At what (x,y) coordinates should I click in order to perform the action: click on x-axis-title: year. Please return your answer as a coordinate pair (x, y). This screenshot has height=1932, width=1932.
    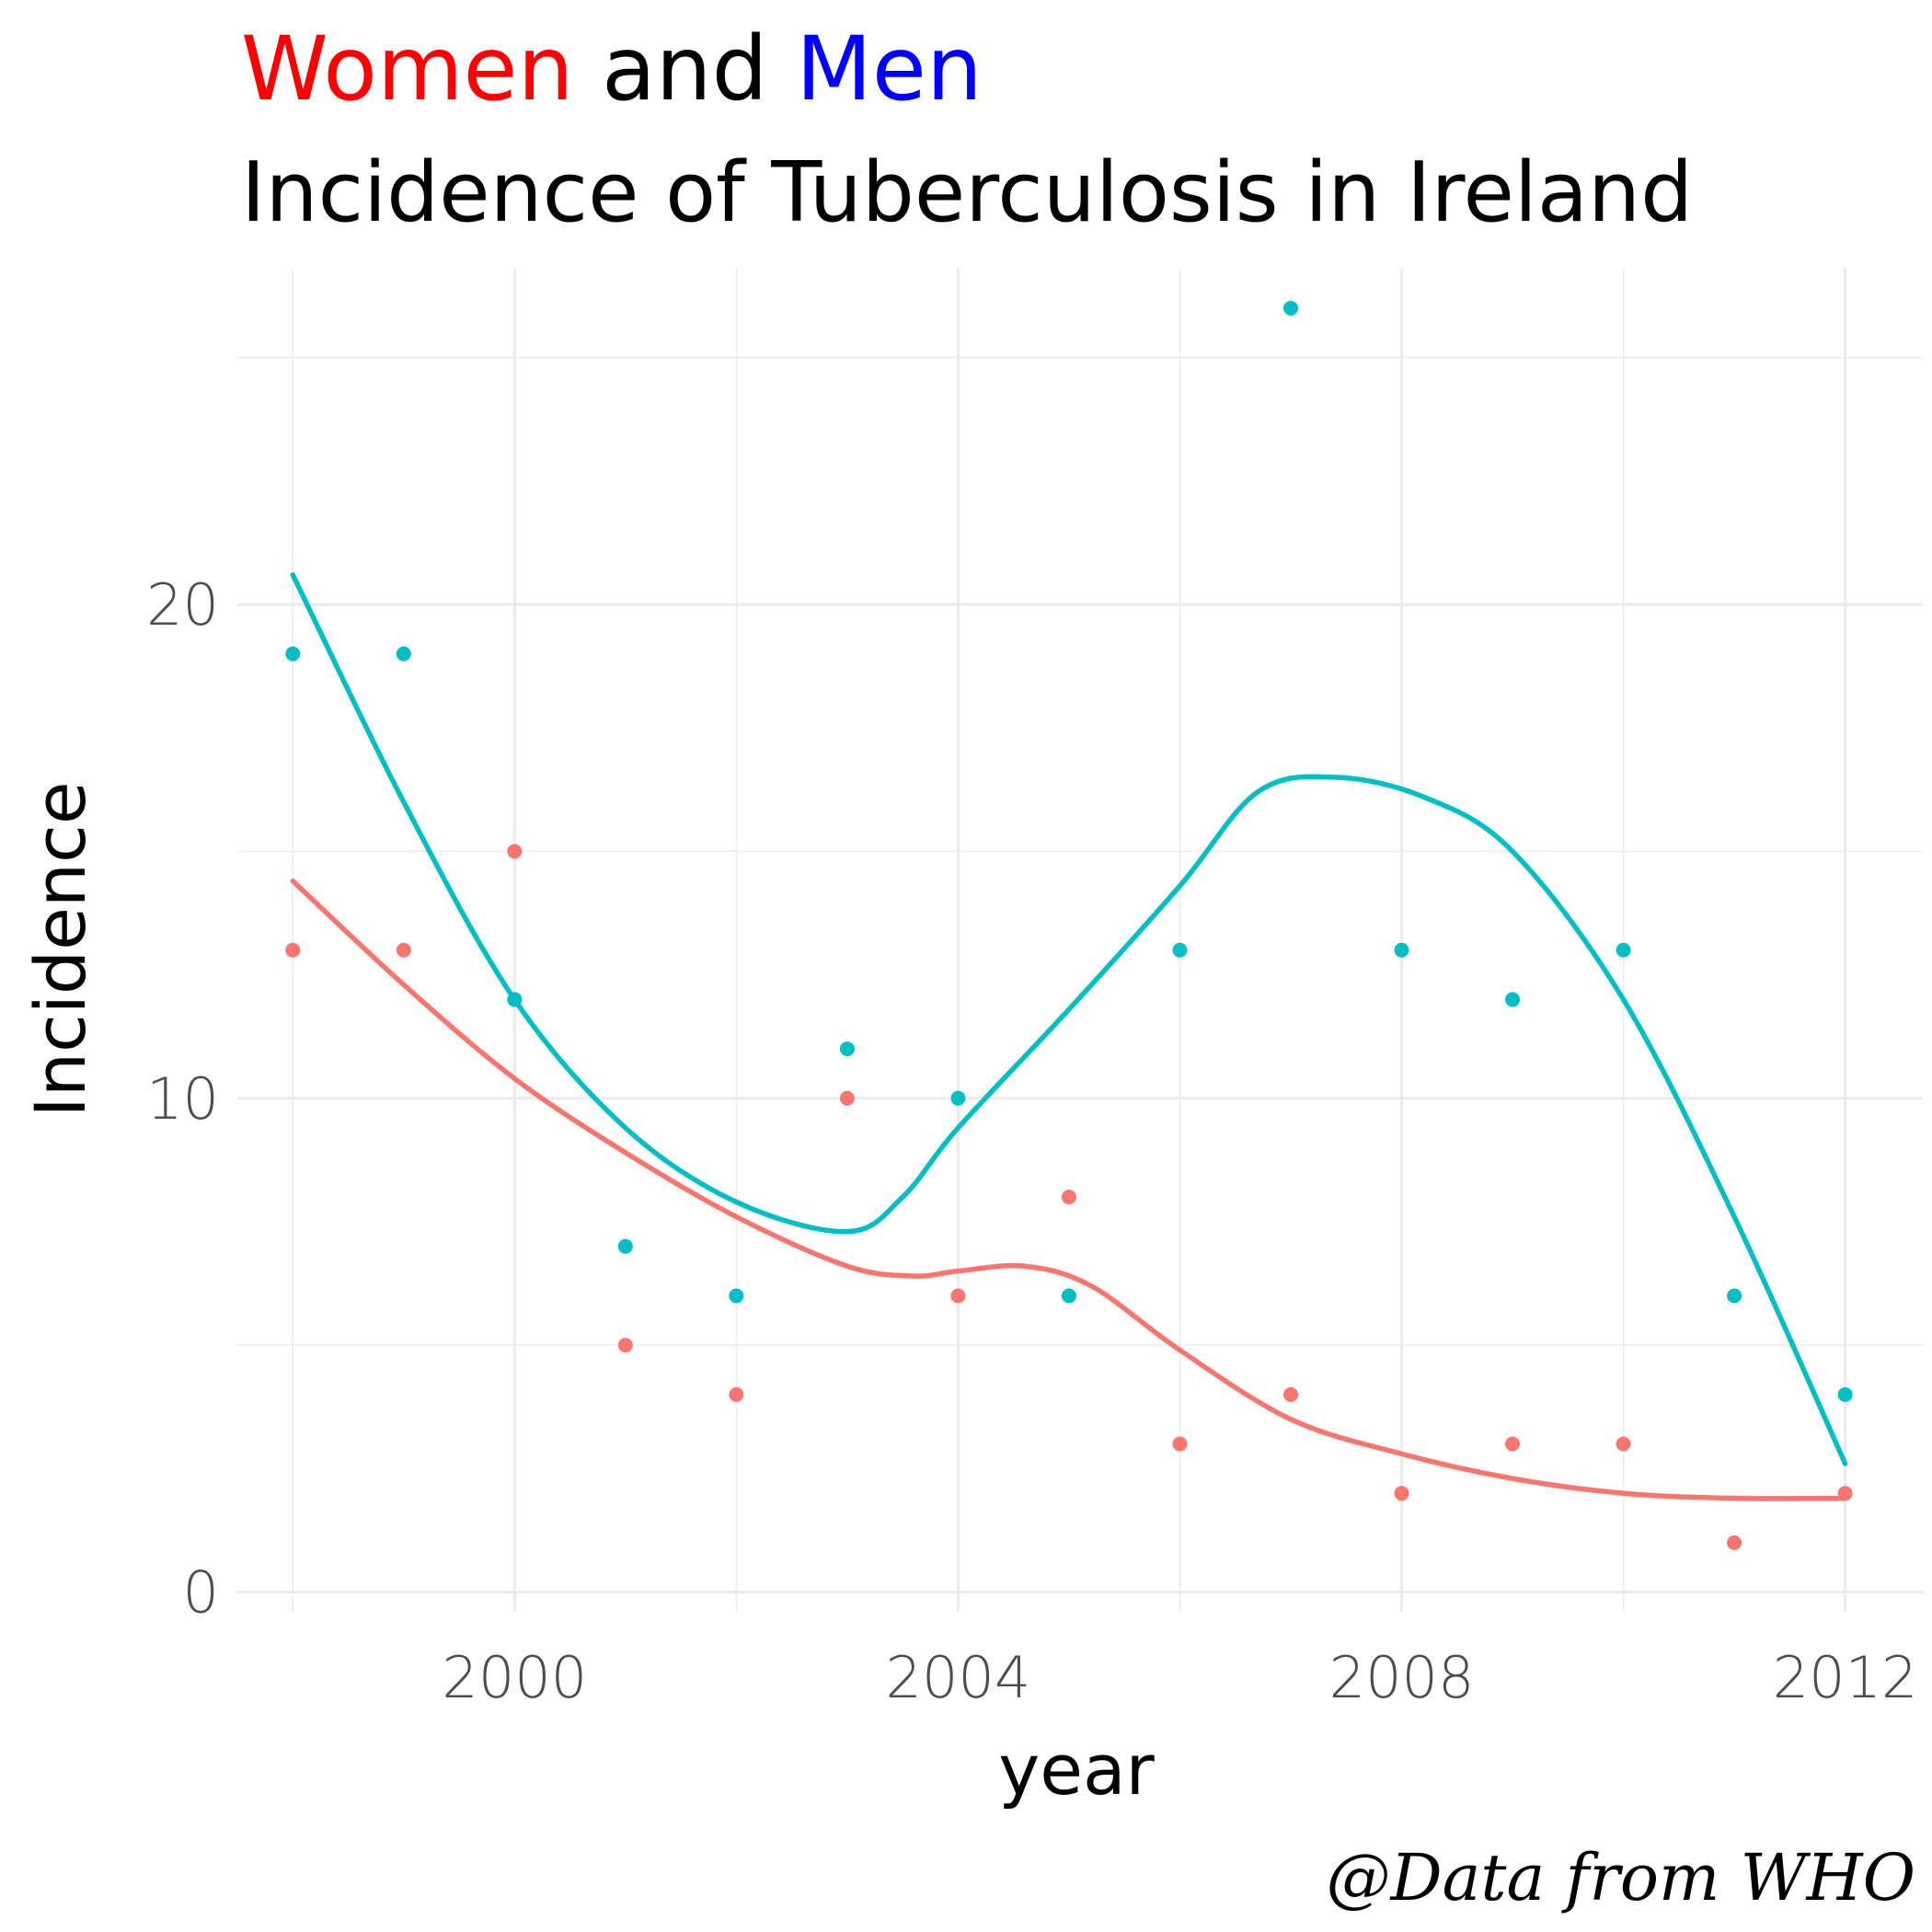
    Looking at the image, I should click on (1076, 1770).